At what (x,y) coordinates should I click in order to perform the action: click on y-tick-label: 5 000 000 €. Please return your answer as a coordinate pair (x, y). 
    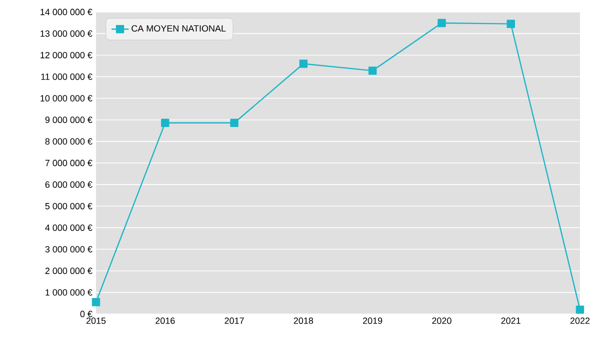
    Looking at the image, I should click on (68, 206).